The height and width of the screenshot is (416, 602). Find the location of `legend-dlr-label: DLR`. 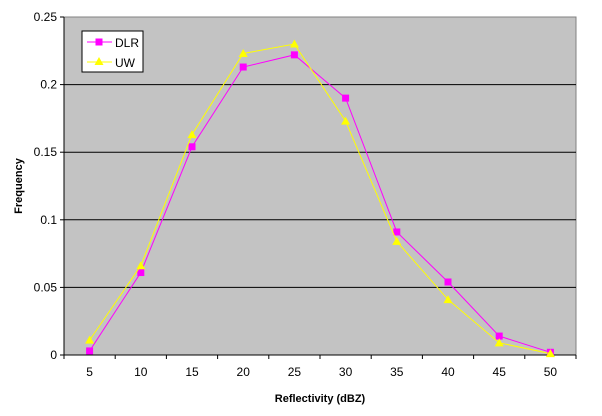

legend-dlr-label: DLR is located at coordinates (127, 43).